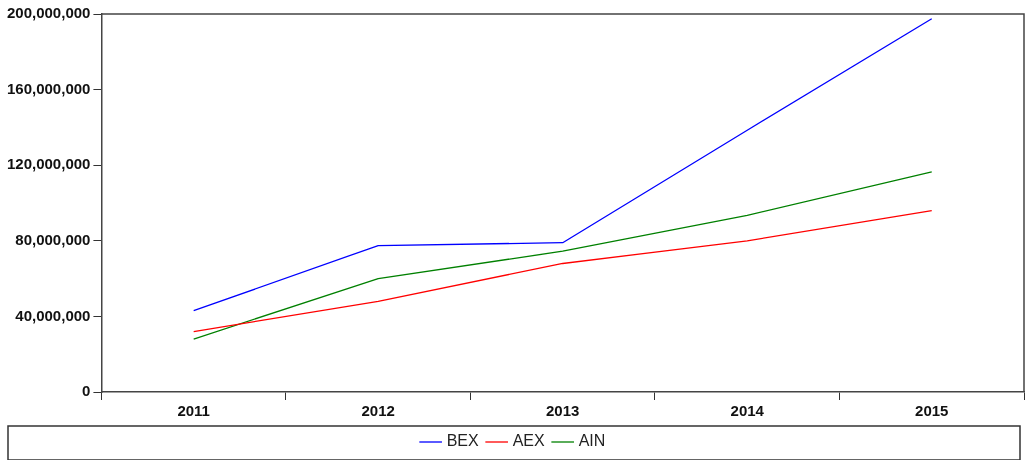 This screenshot has width=1028, height=460. I want to click on y-tick-label: 40,000,000, so click(53, 315).